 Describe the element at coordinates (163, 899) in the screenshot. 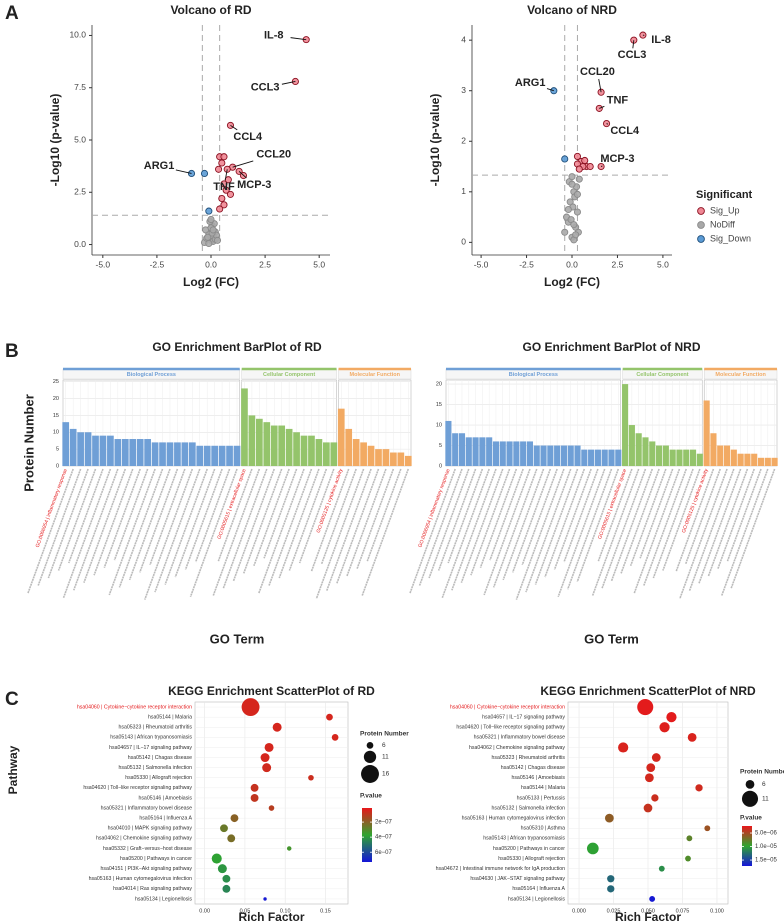

I see `y-tick-label: hsa05134 | Legionellosis` at that location.